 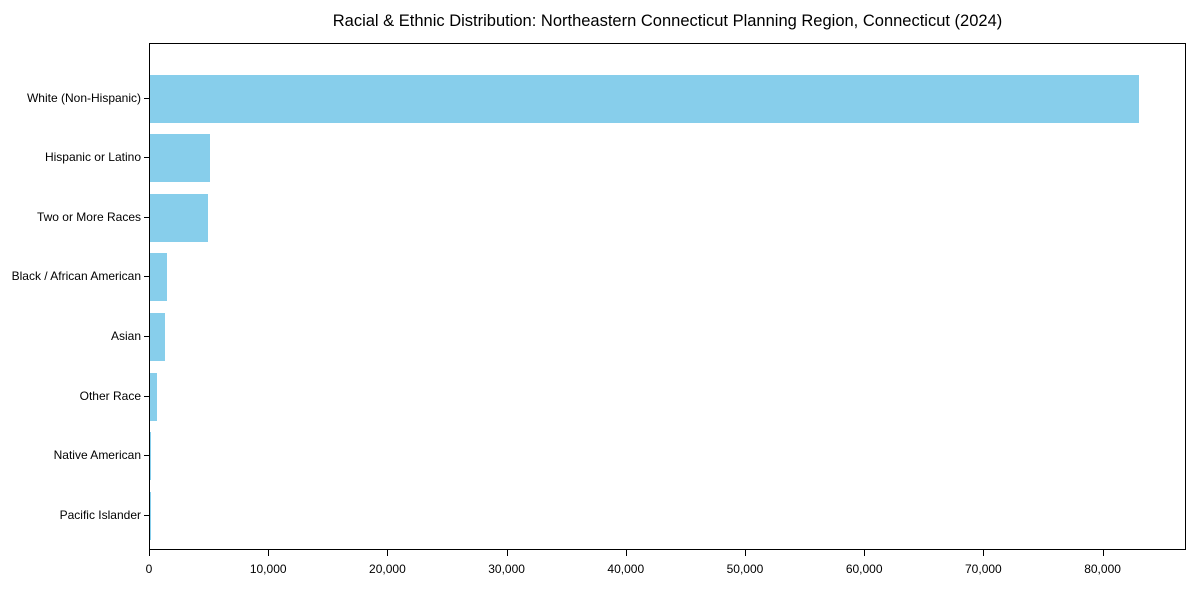 I want to click on x-tick-label-80000: 80,000, so click(x=1102, y=569).